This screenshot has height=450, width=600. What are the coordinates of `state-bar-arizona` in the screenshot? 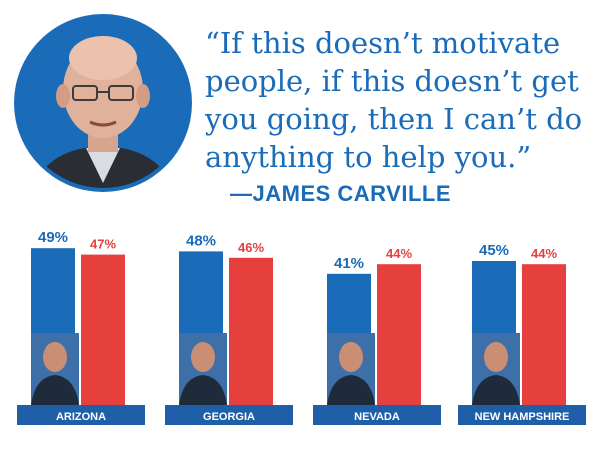 It's located at (81, 415).